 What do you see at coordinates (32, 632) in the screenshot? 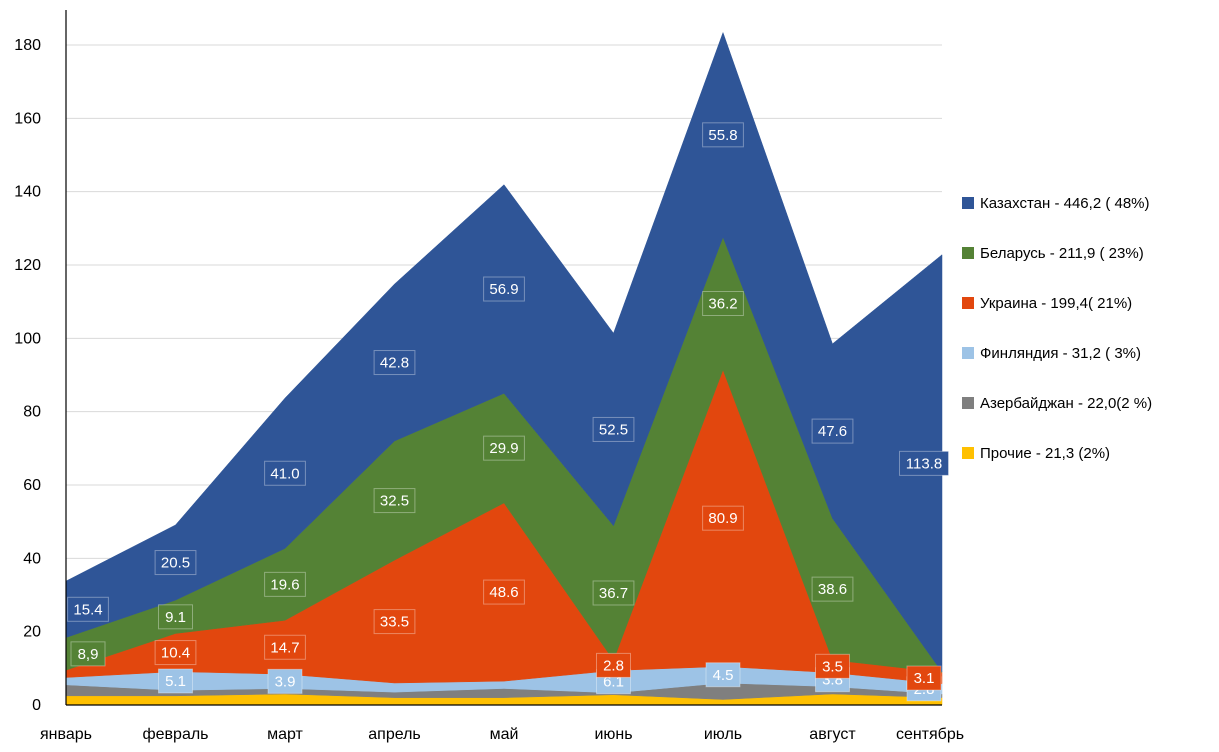
I see `y-tick-label: 20` at bounding box center [32, 632].